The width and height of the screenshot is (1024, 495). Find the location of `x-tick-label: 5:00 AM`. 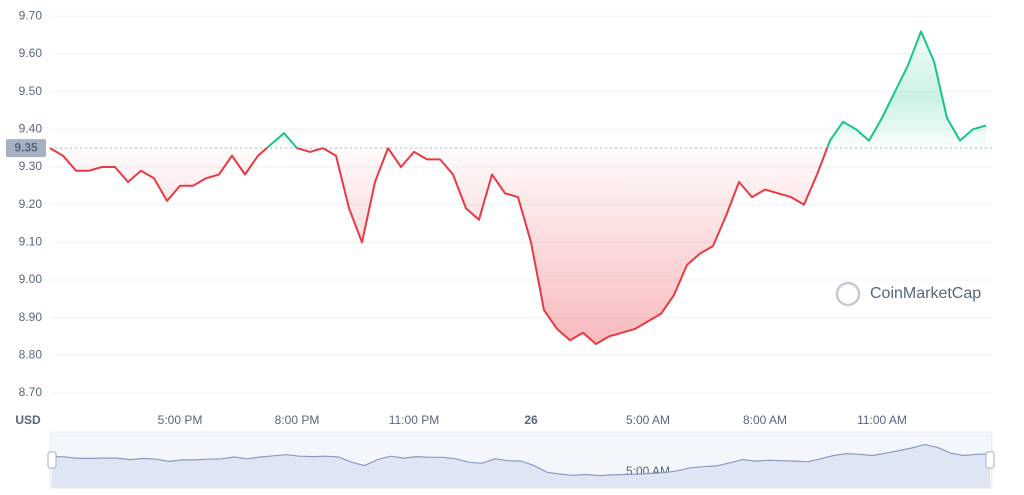

x-tick-label: 5:00 AM is located at coordinates (648, 420).